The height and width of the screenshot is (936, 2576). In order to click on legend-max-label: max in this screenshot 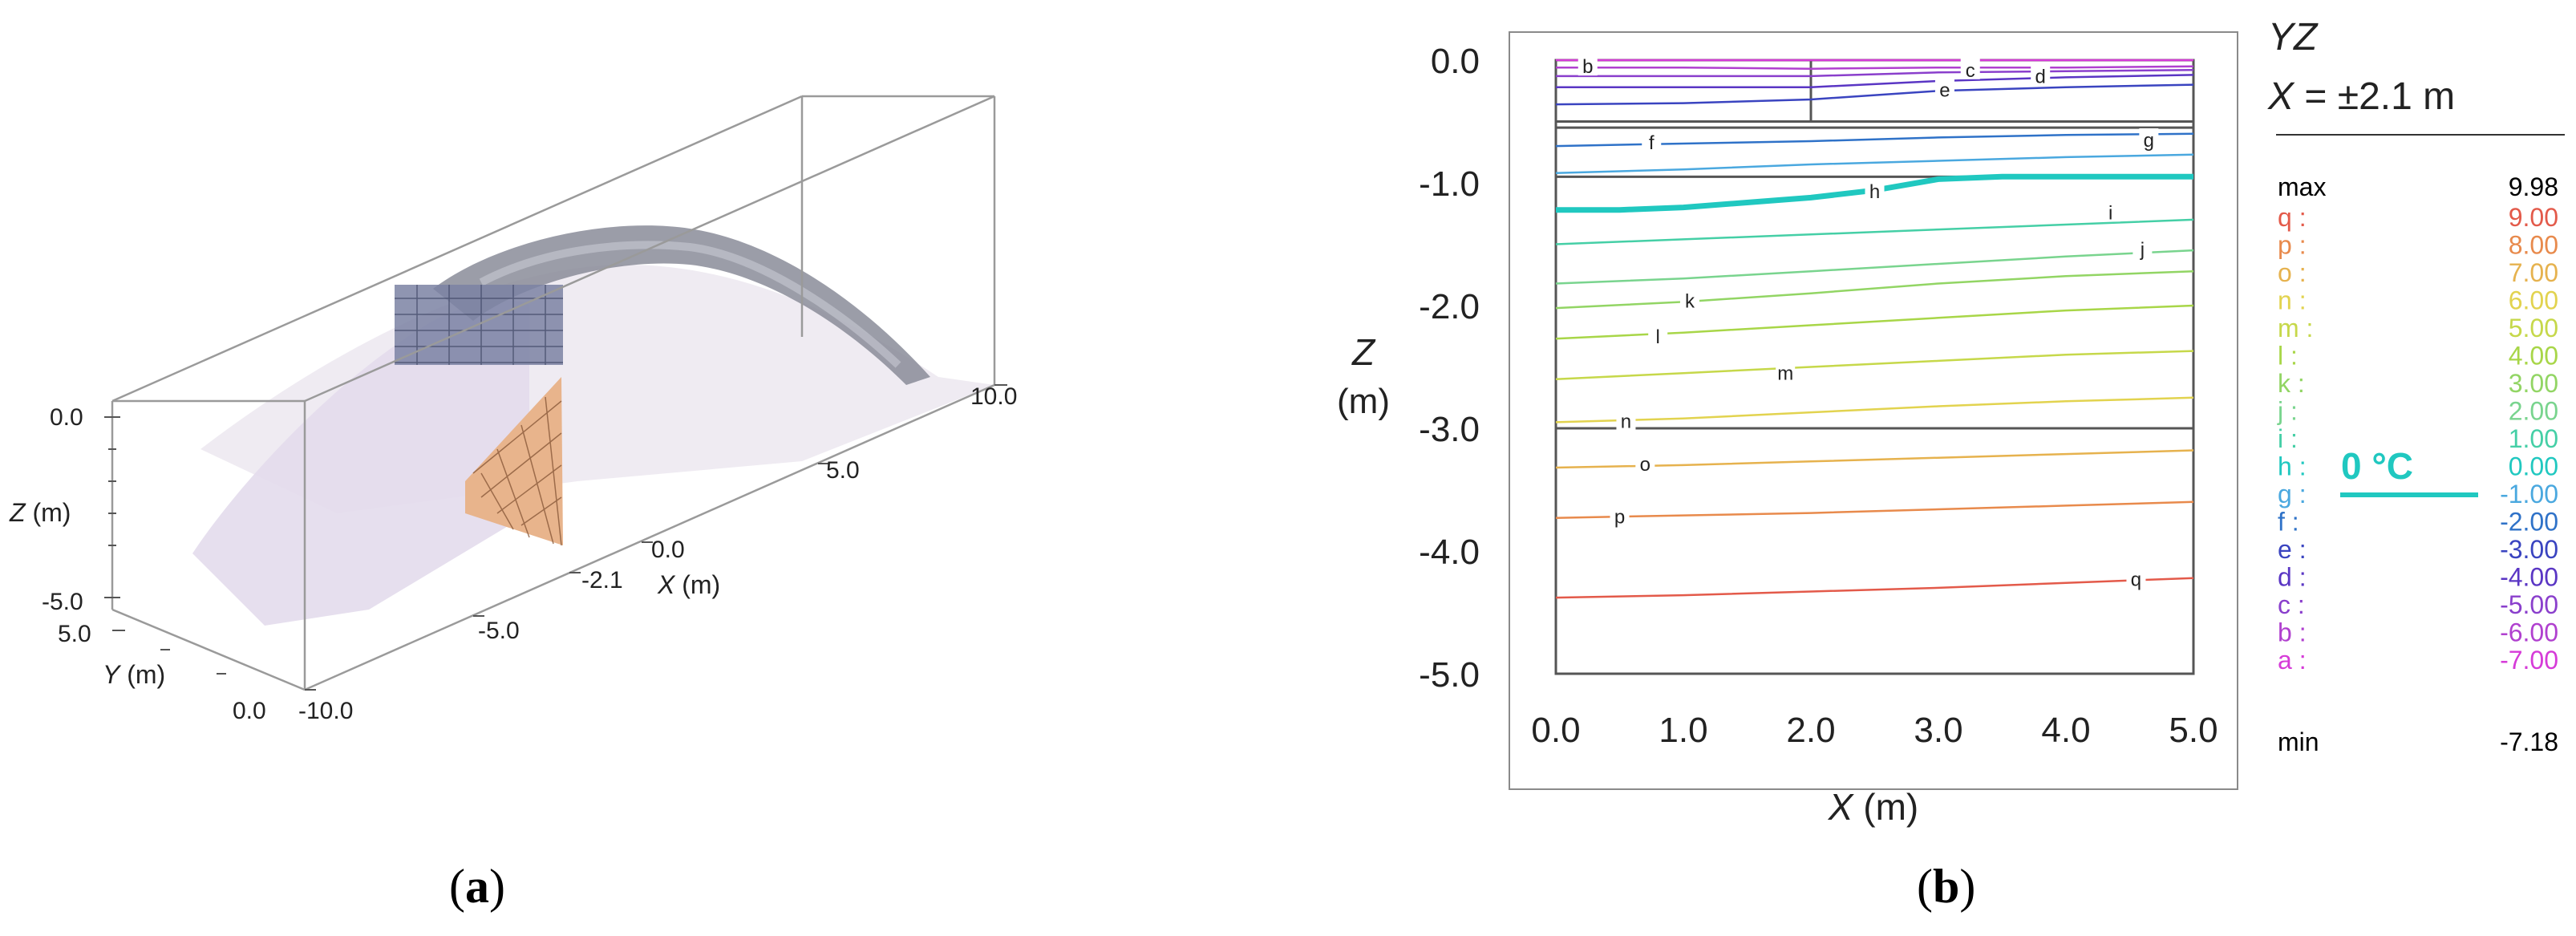, I will do `click(2302, 186)`.